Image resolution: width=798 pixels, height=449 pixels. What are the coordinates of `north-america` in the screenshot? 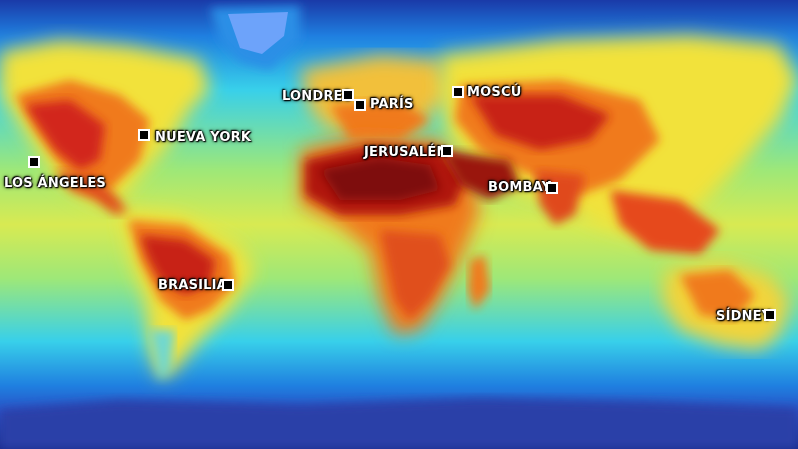 It's located at (105, 127).